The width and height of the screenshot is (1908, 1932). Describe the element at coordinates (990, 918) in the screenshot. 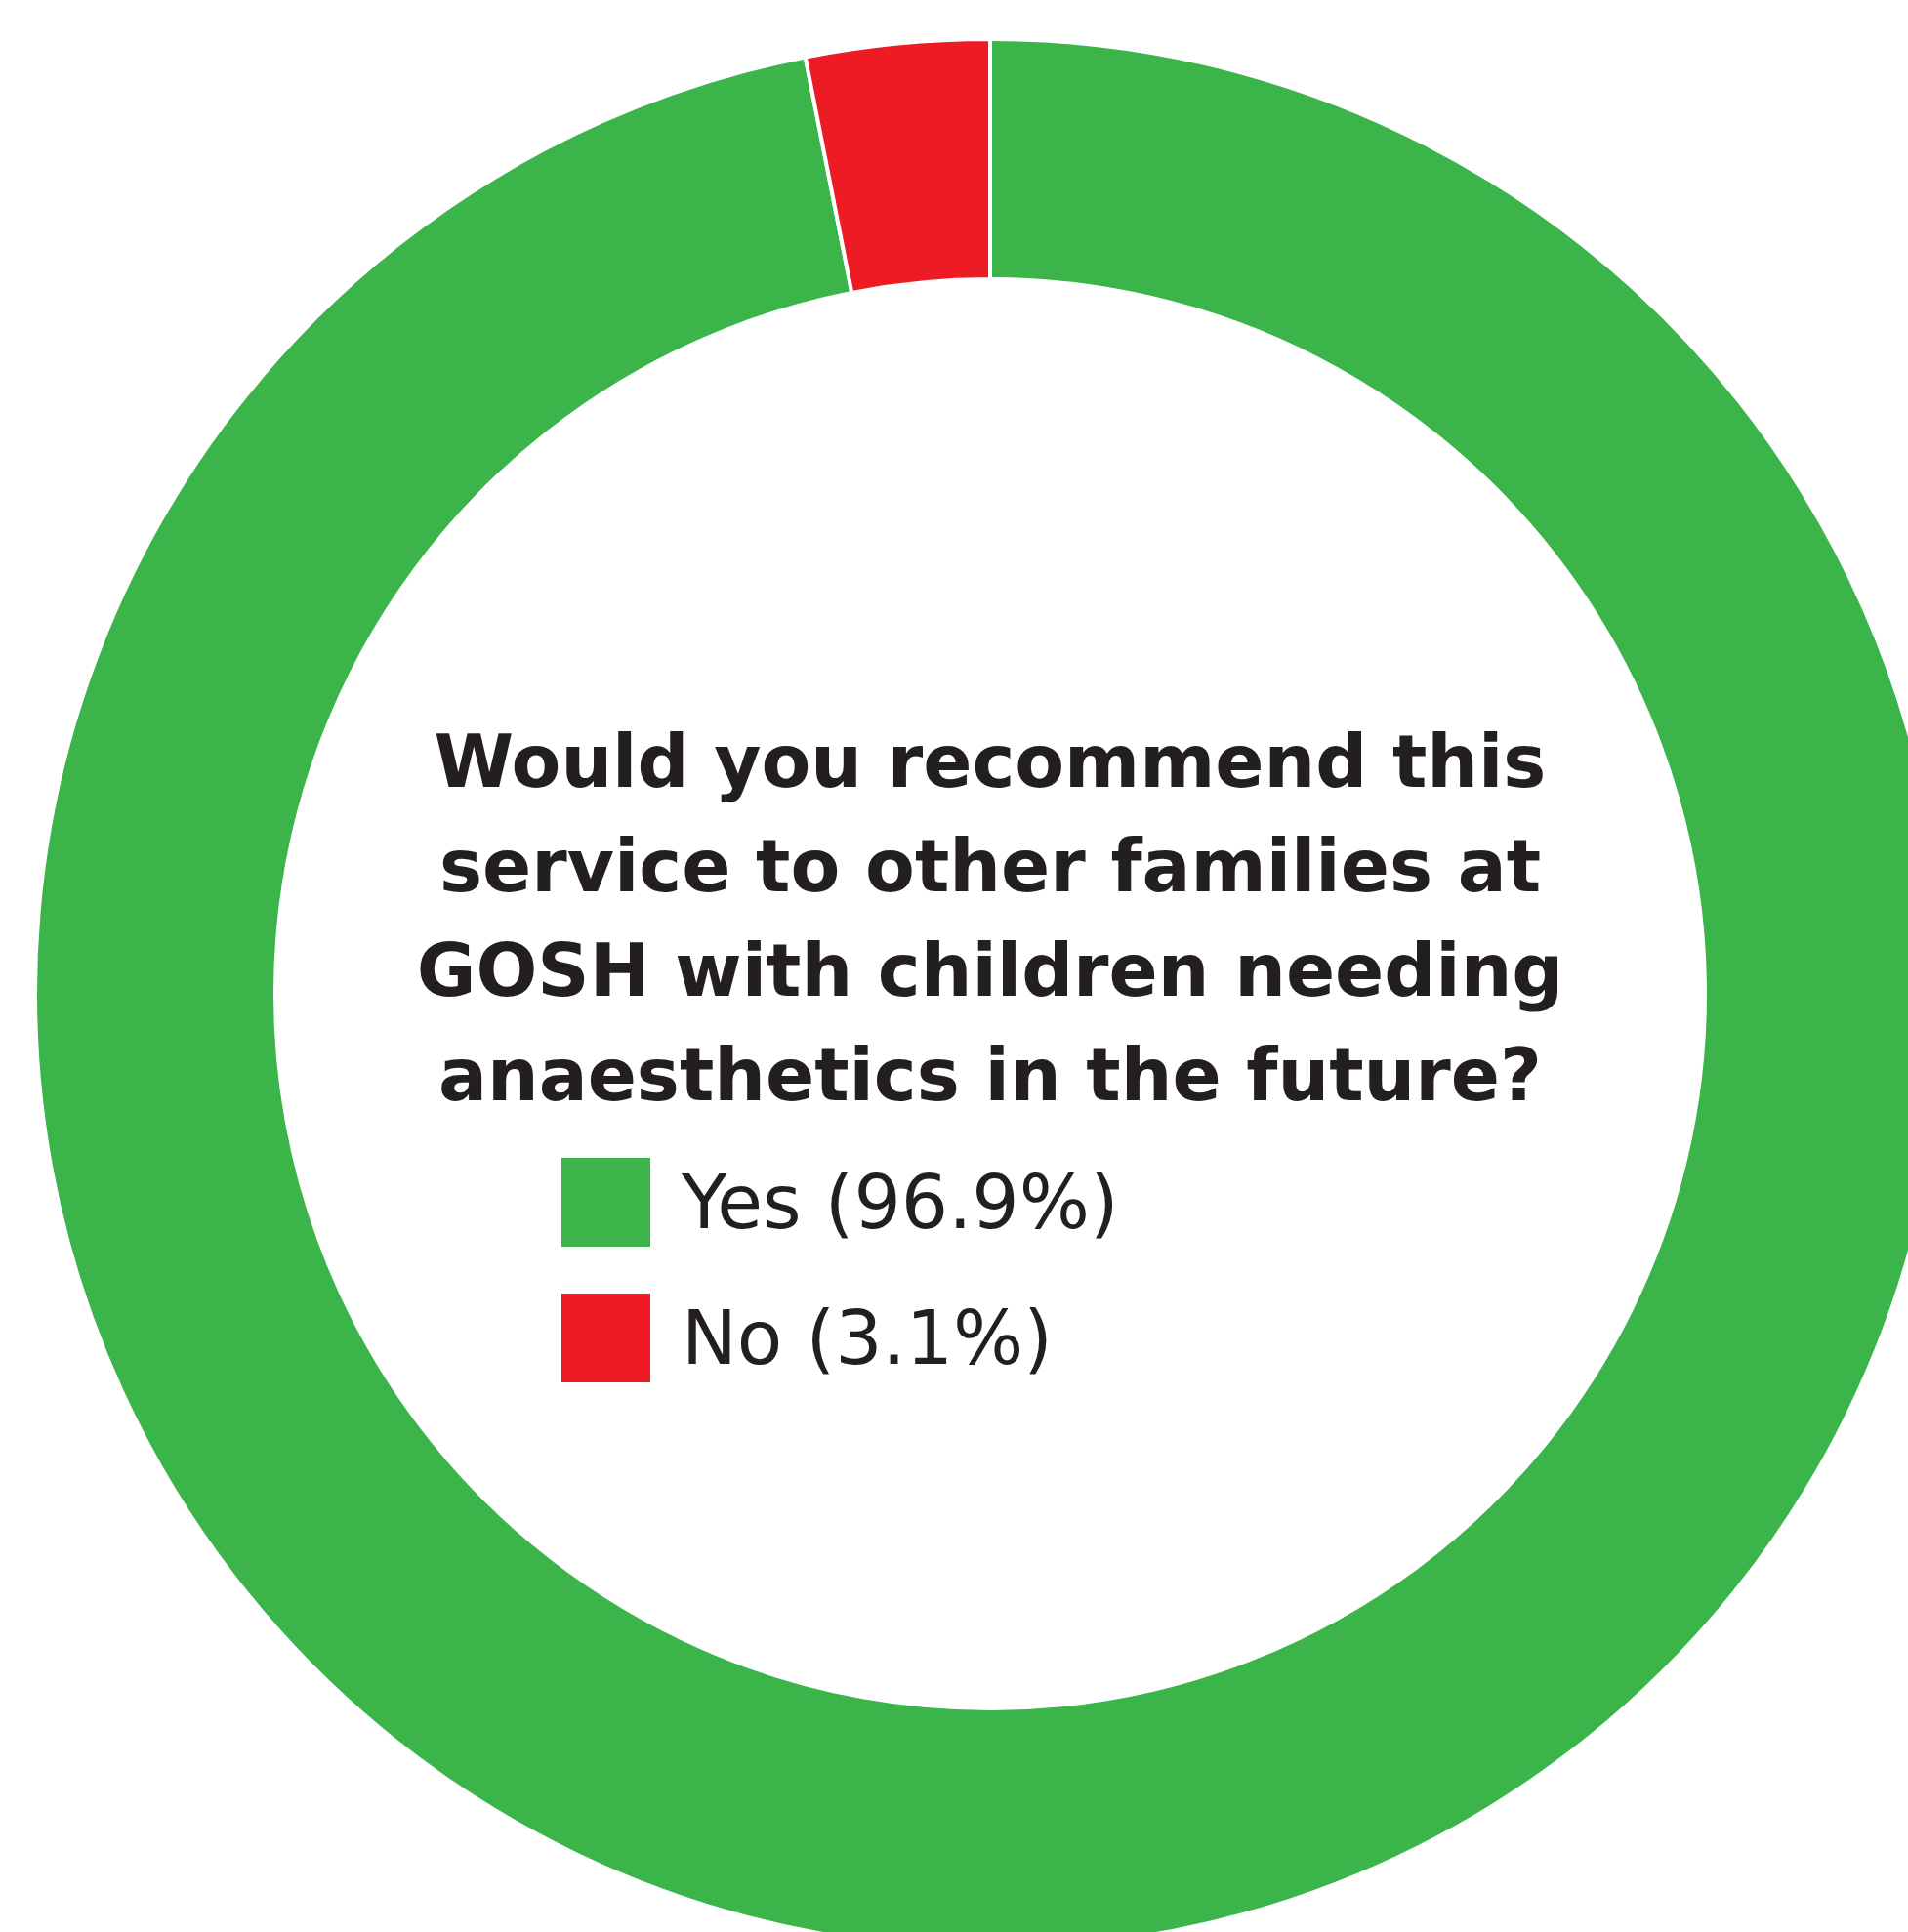

I see `text: Would you recommend this service to other families at GOSH with children needing anaesthetics in the future?` at that location.